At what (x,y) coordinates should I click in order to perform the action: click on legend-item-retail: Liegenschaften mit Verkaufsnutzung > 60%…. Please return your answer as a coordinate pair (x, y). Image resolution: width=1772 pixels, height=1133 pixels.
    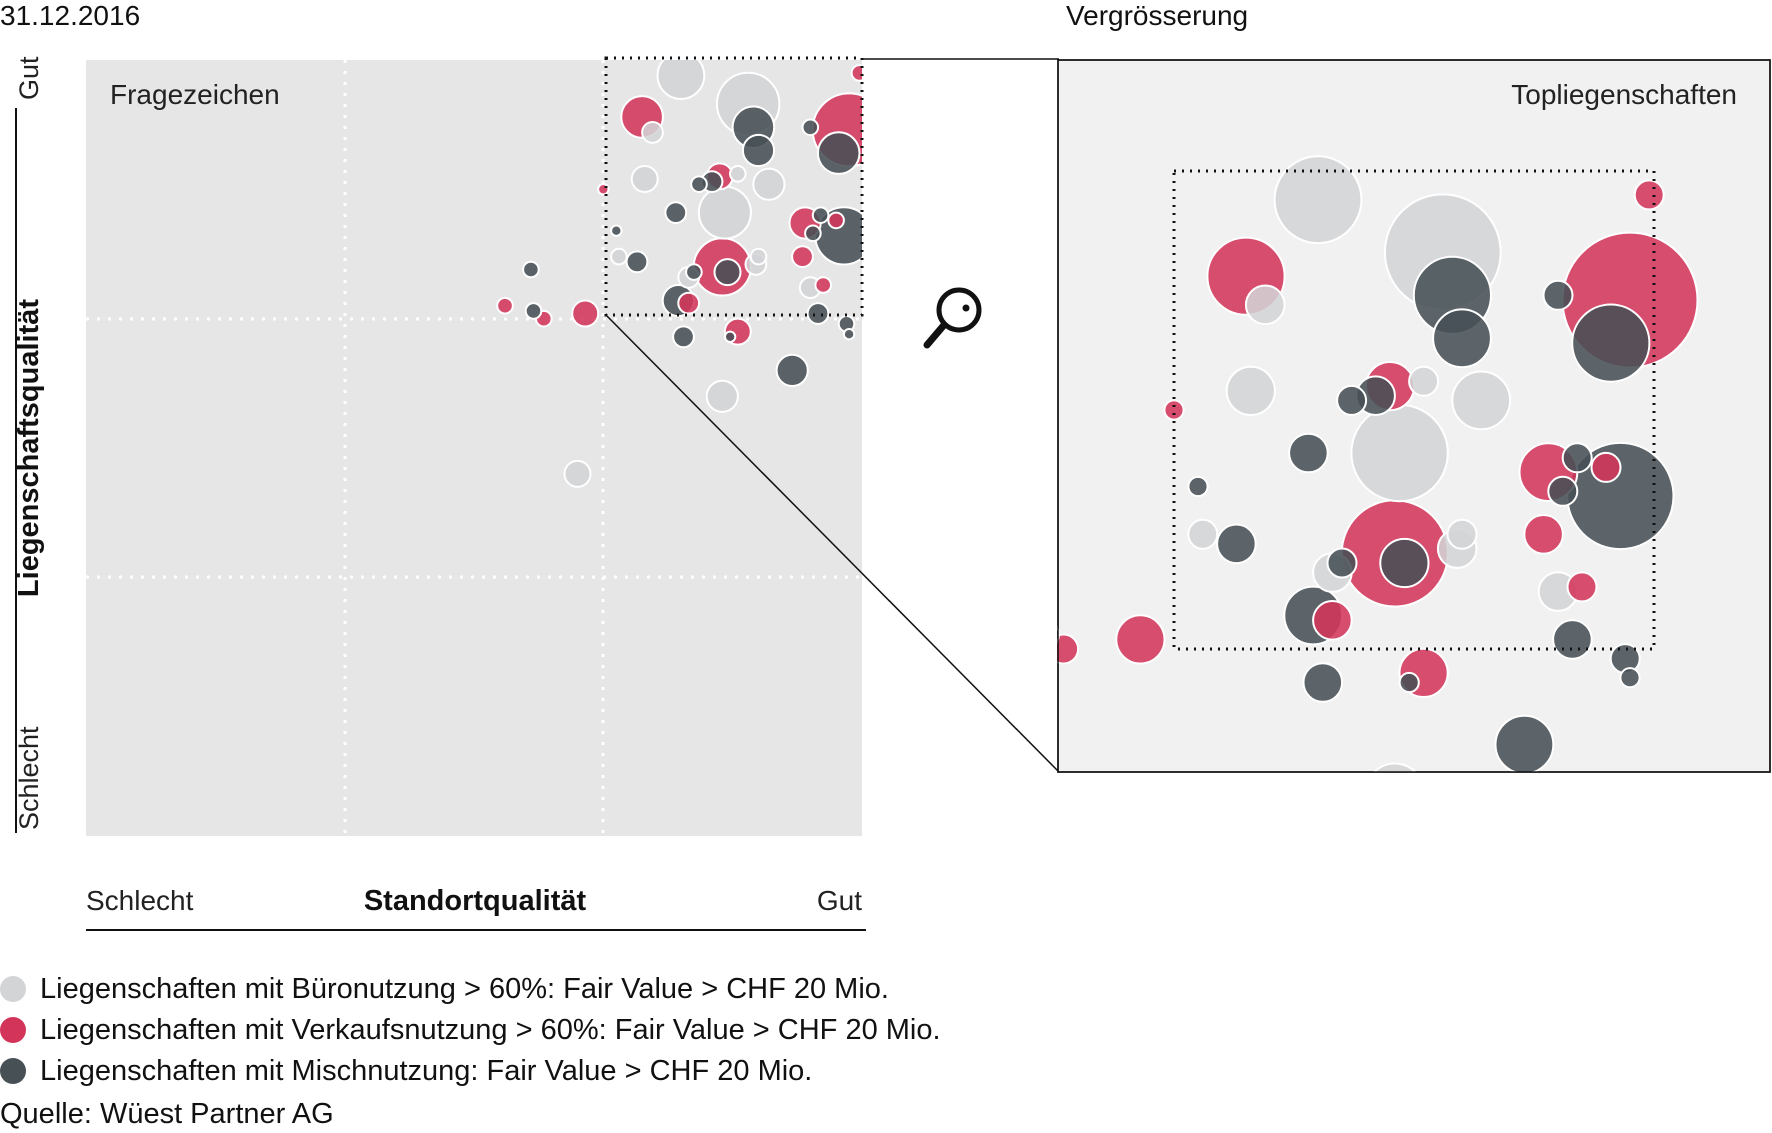
    Looking at the image, I should click on (470, 1030).